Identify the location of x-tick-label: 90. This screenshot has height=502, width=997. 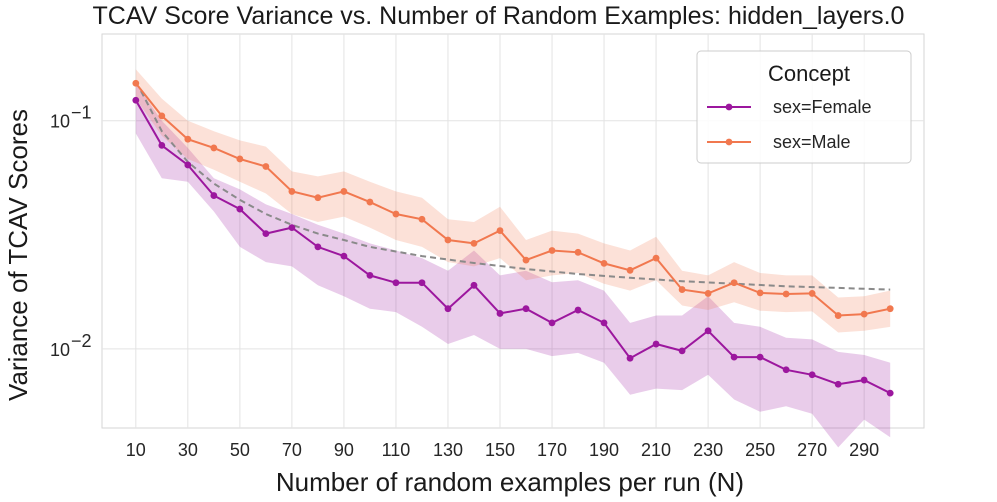
(344, 450).